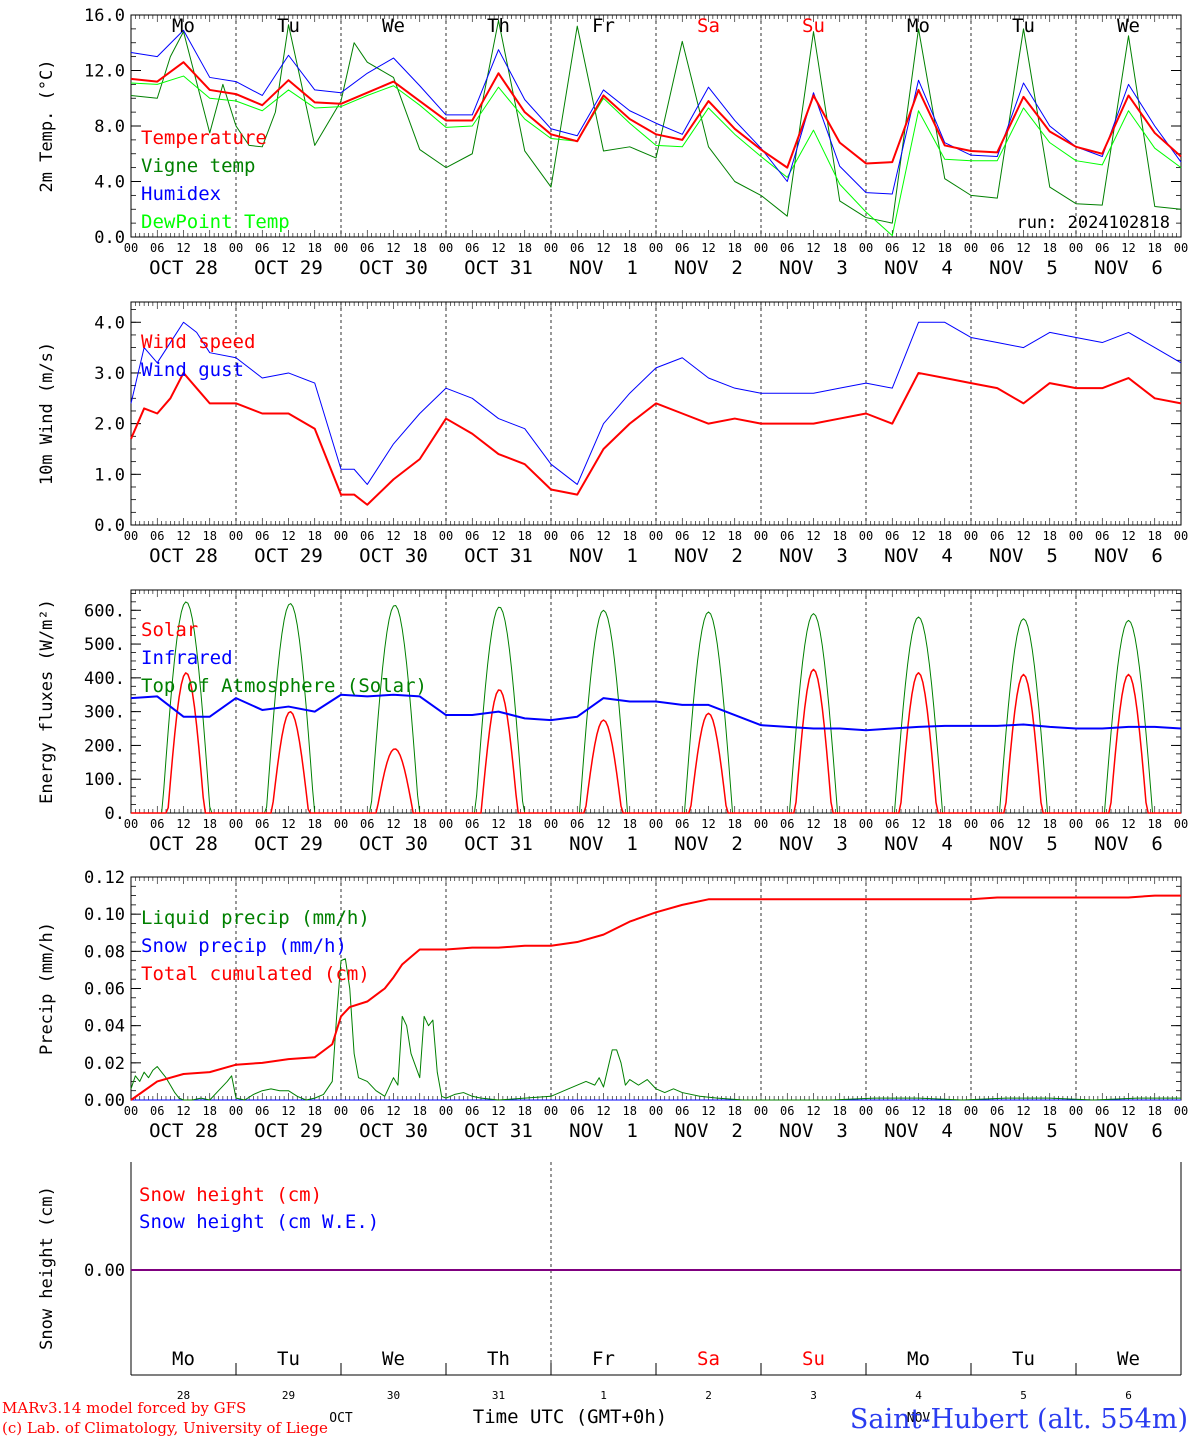  Describe the element at coordinates (259, 1222) in the screenshot. I see `legend-entry: Snow height (cm W.E.)` at that location.